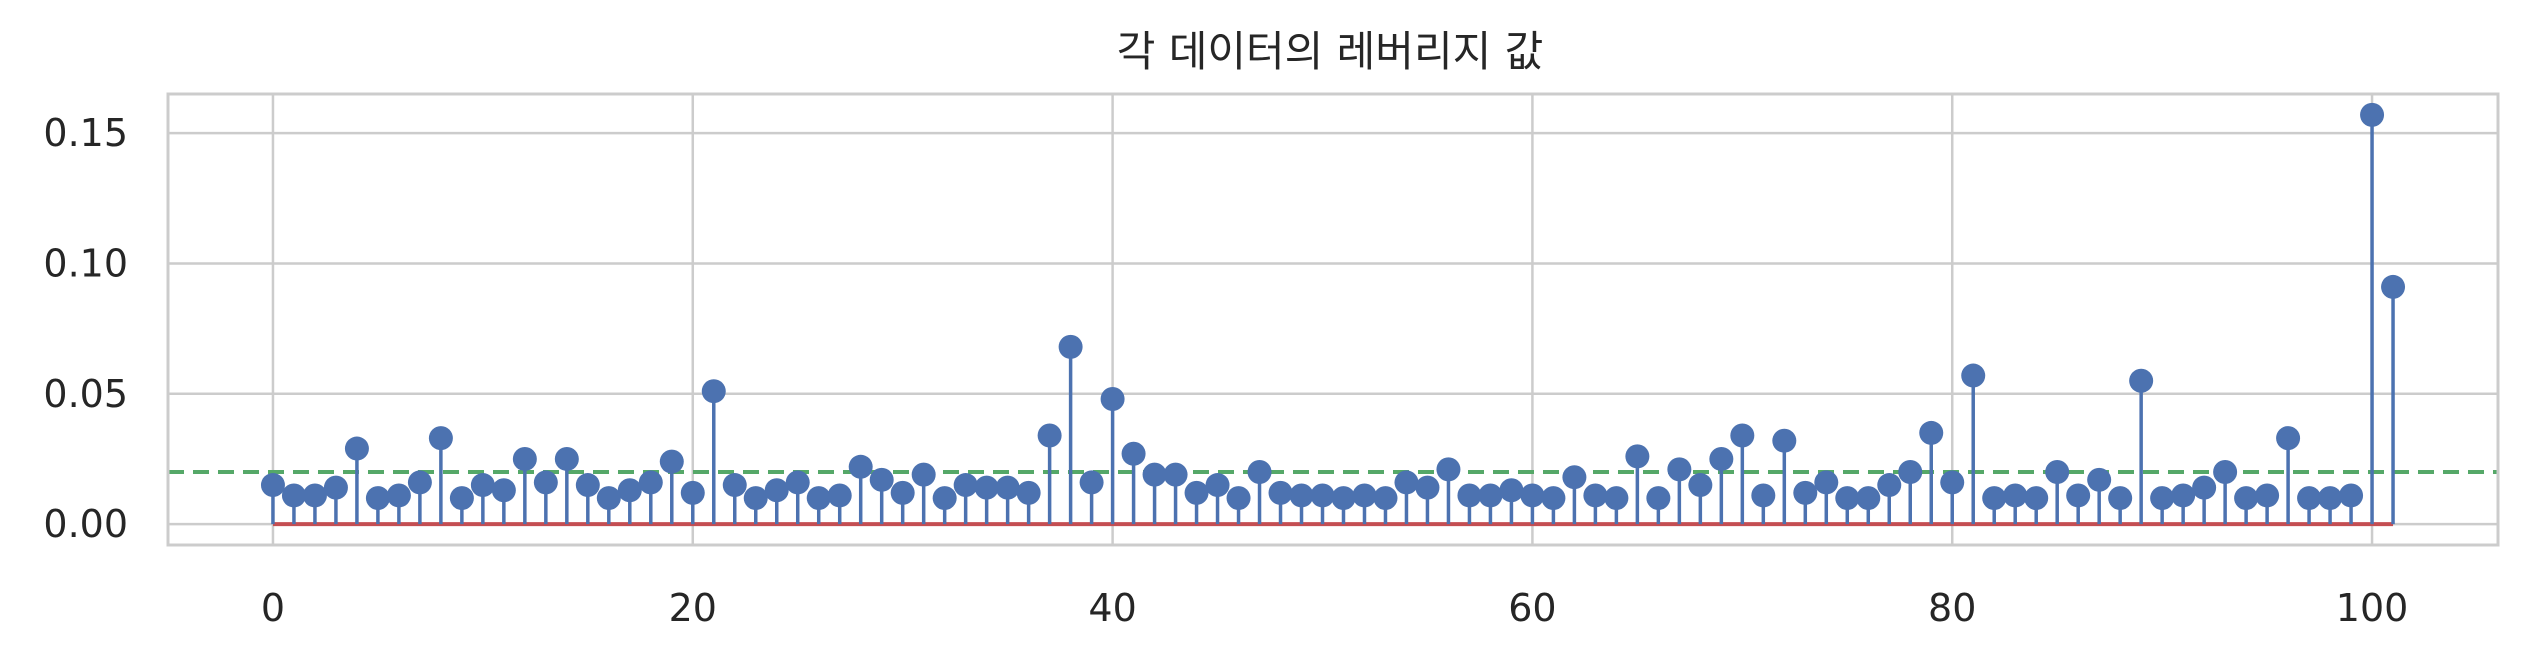 This screenshot has width=2527, height=659. I want to click on y-tick-label: 0.10, so click(85, 263).